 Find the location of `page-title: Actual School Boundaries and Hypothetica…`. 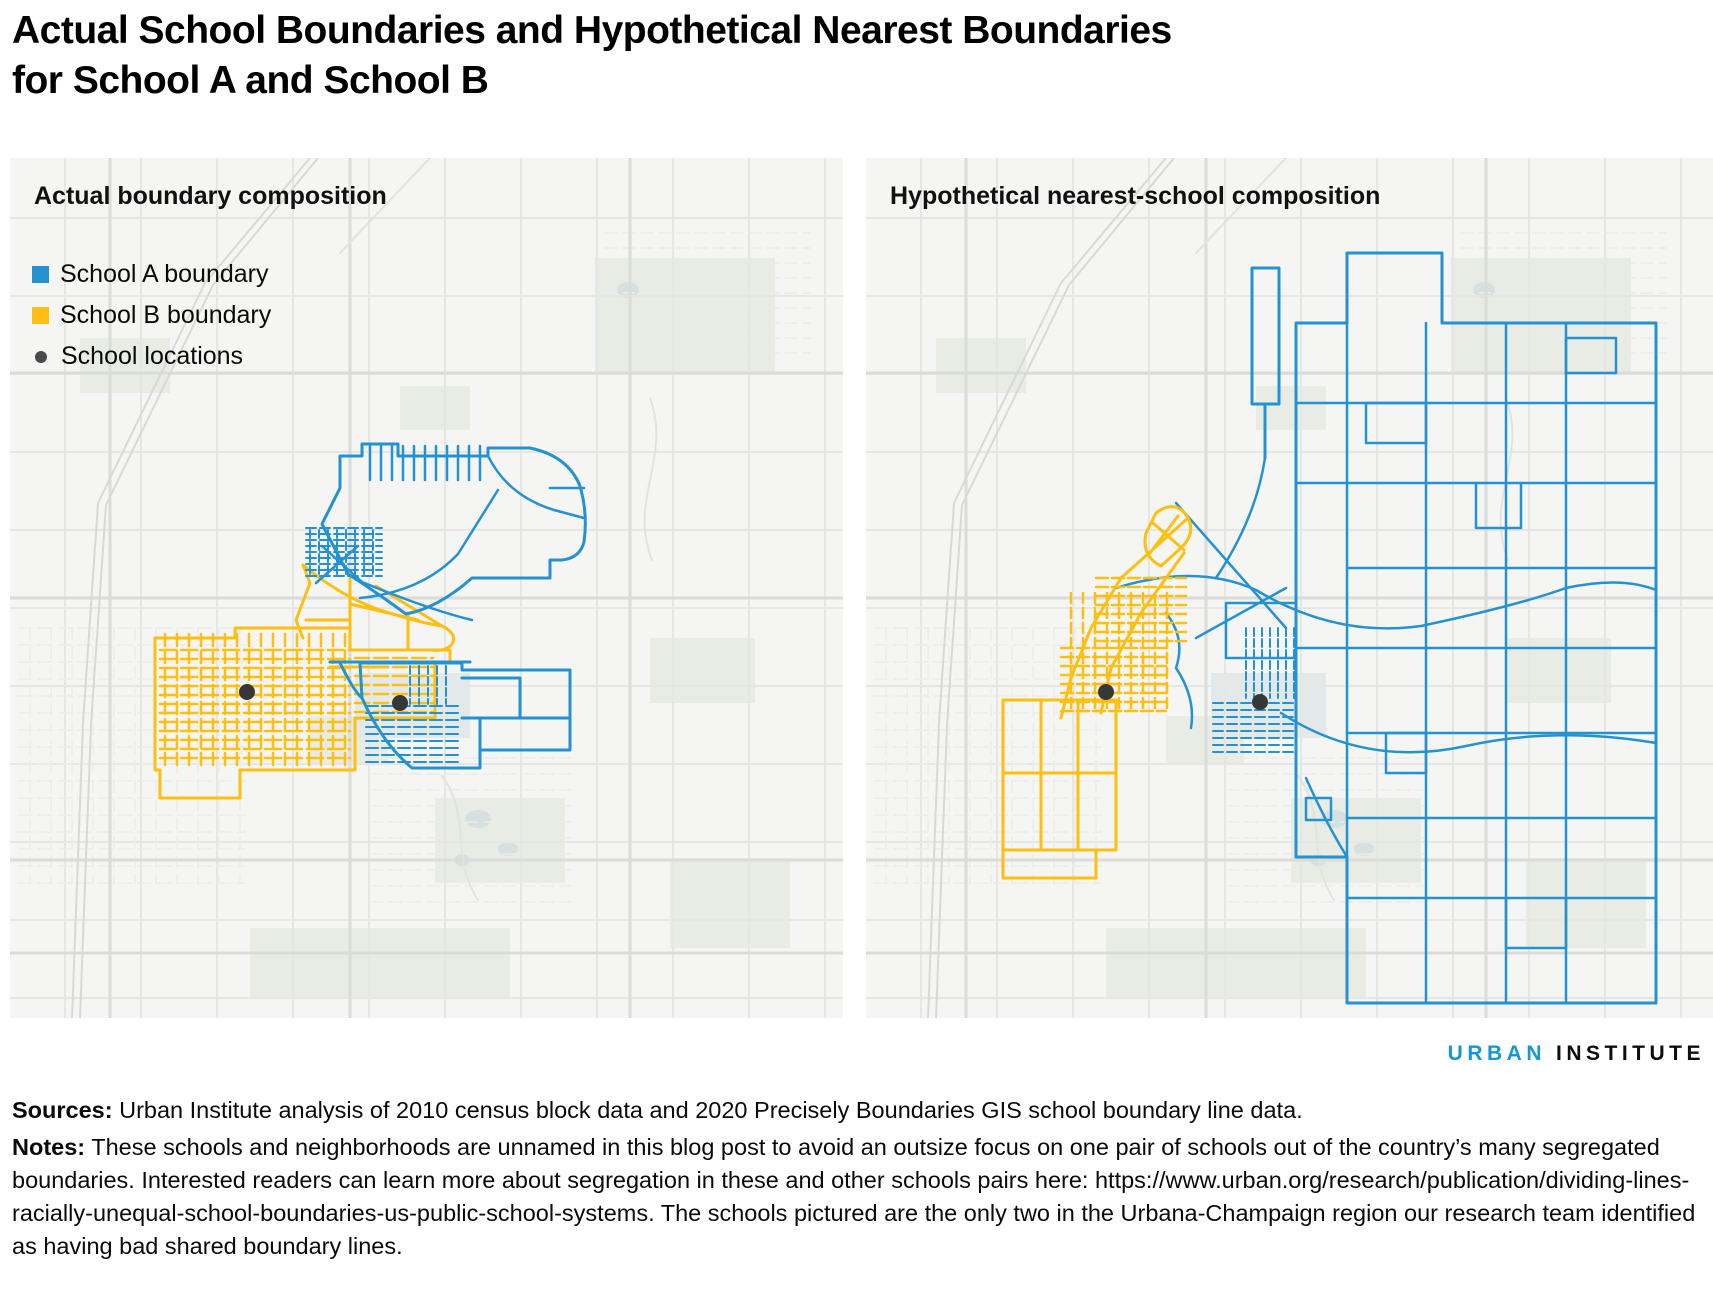

page-title: Actual School Boundaries and Hypothetica… is located at coordinates (592, 56).